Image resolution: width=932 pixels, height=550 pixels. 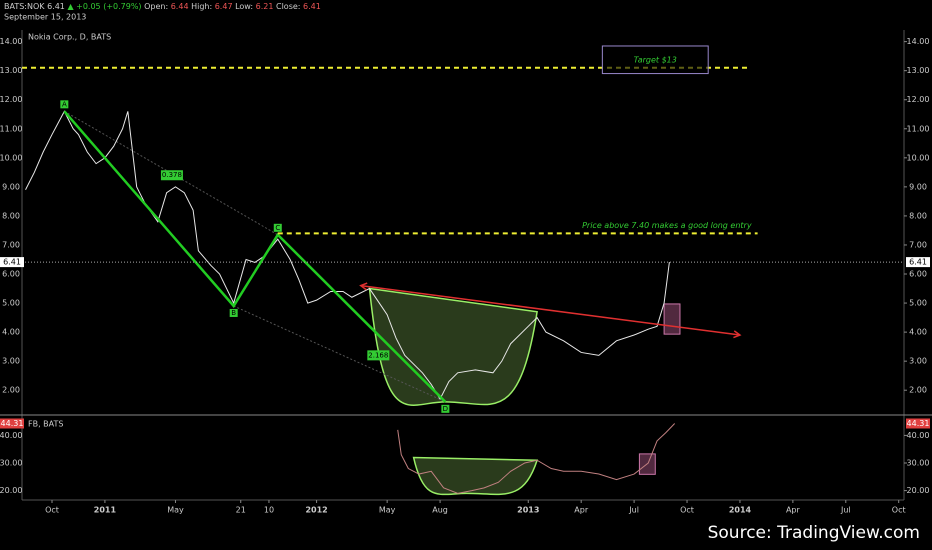 What do you see at coordinates (105, 510) in the screenshot?
I see `x-tick-label: 2011` at bounding box center [105, 510].